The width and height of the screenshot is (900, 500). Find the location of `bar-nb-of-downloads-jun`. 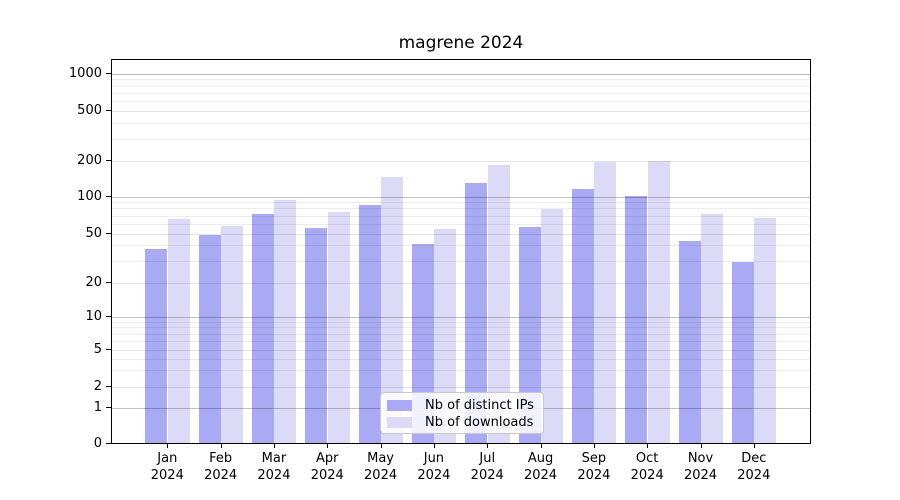

bar-nb-of-downloads-jun is located at coordinates (445, 336).